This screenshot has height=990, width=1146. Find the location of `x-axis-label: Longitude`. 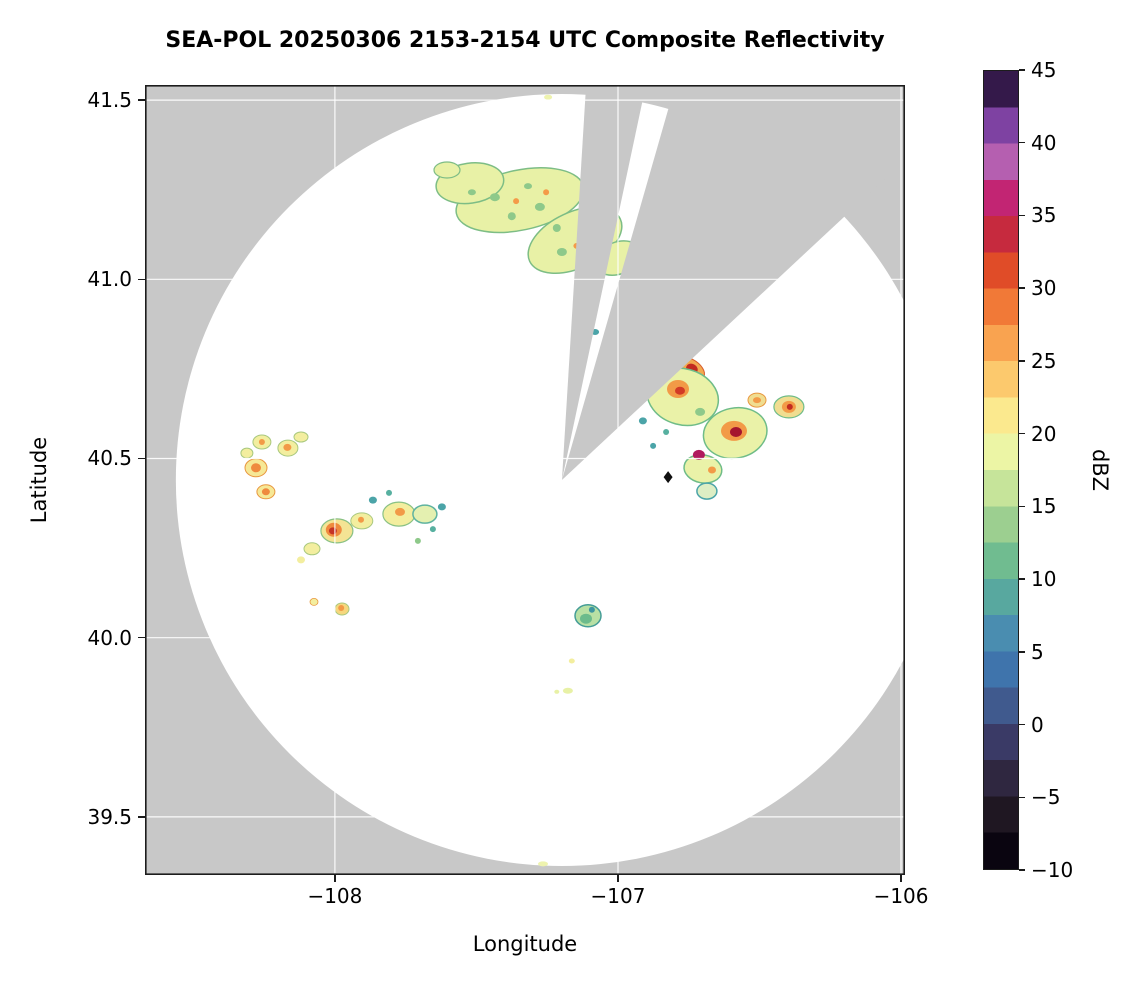

x-axis-label: Longitude is located at coordinates (525, 944).